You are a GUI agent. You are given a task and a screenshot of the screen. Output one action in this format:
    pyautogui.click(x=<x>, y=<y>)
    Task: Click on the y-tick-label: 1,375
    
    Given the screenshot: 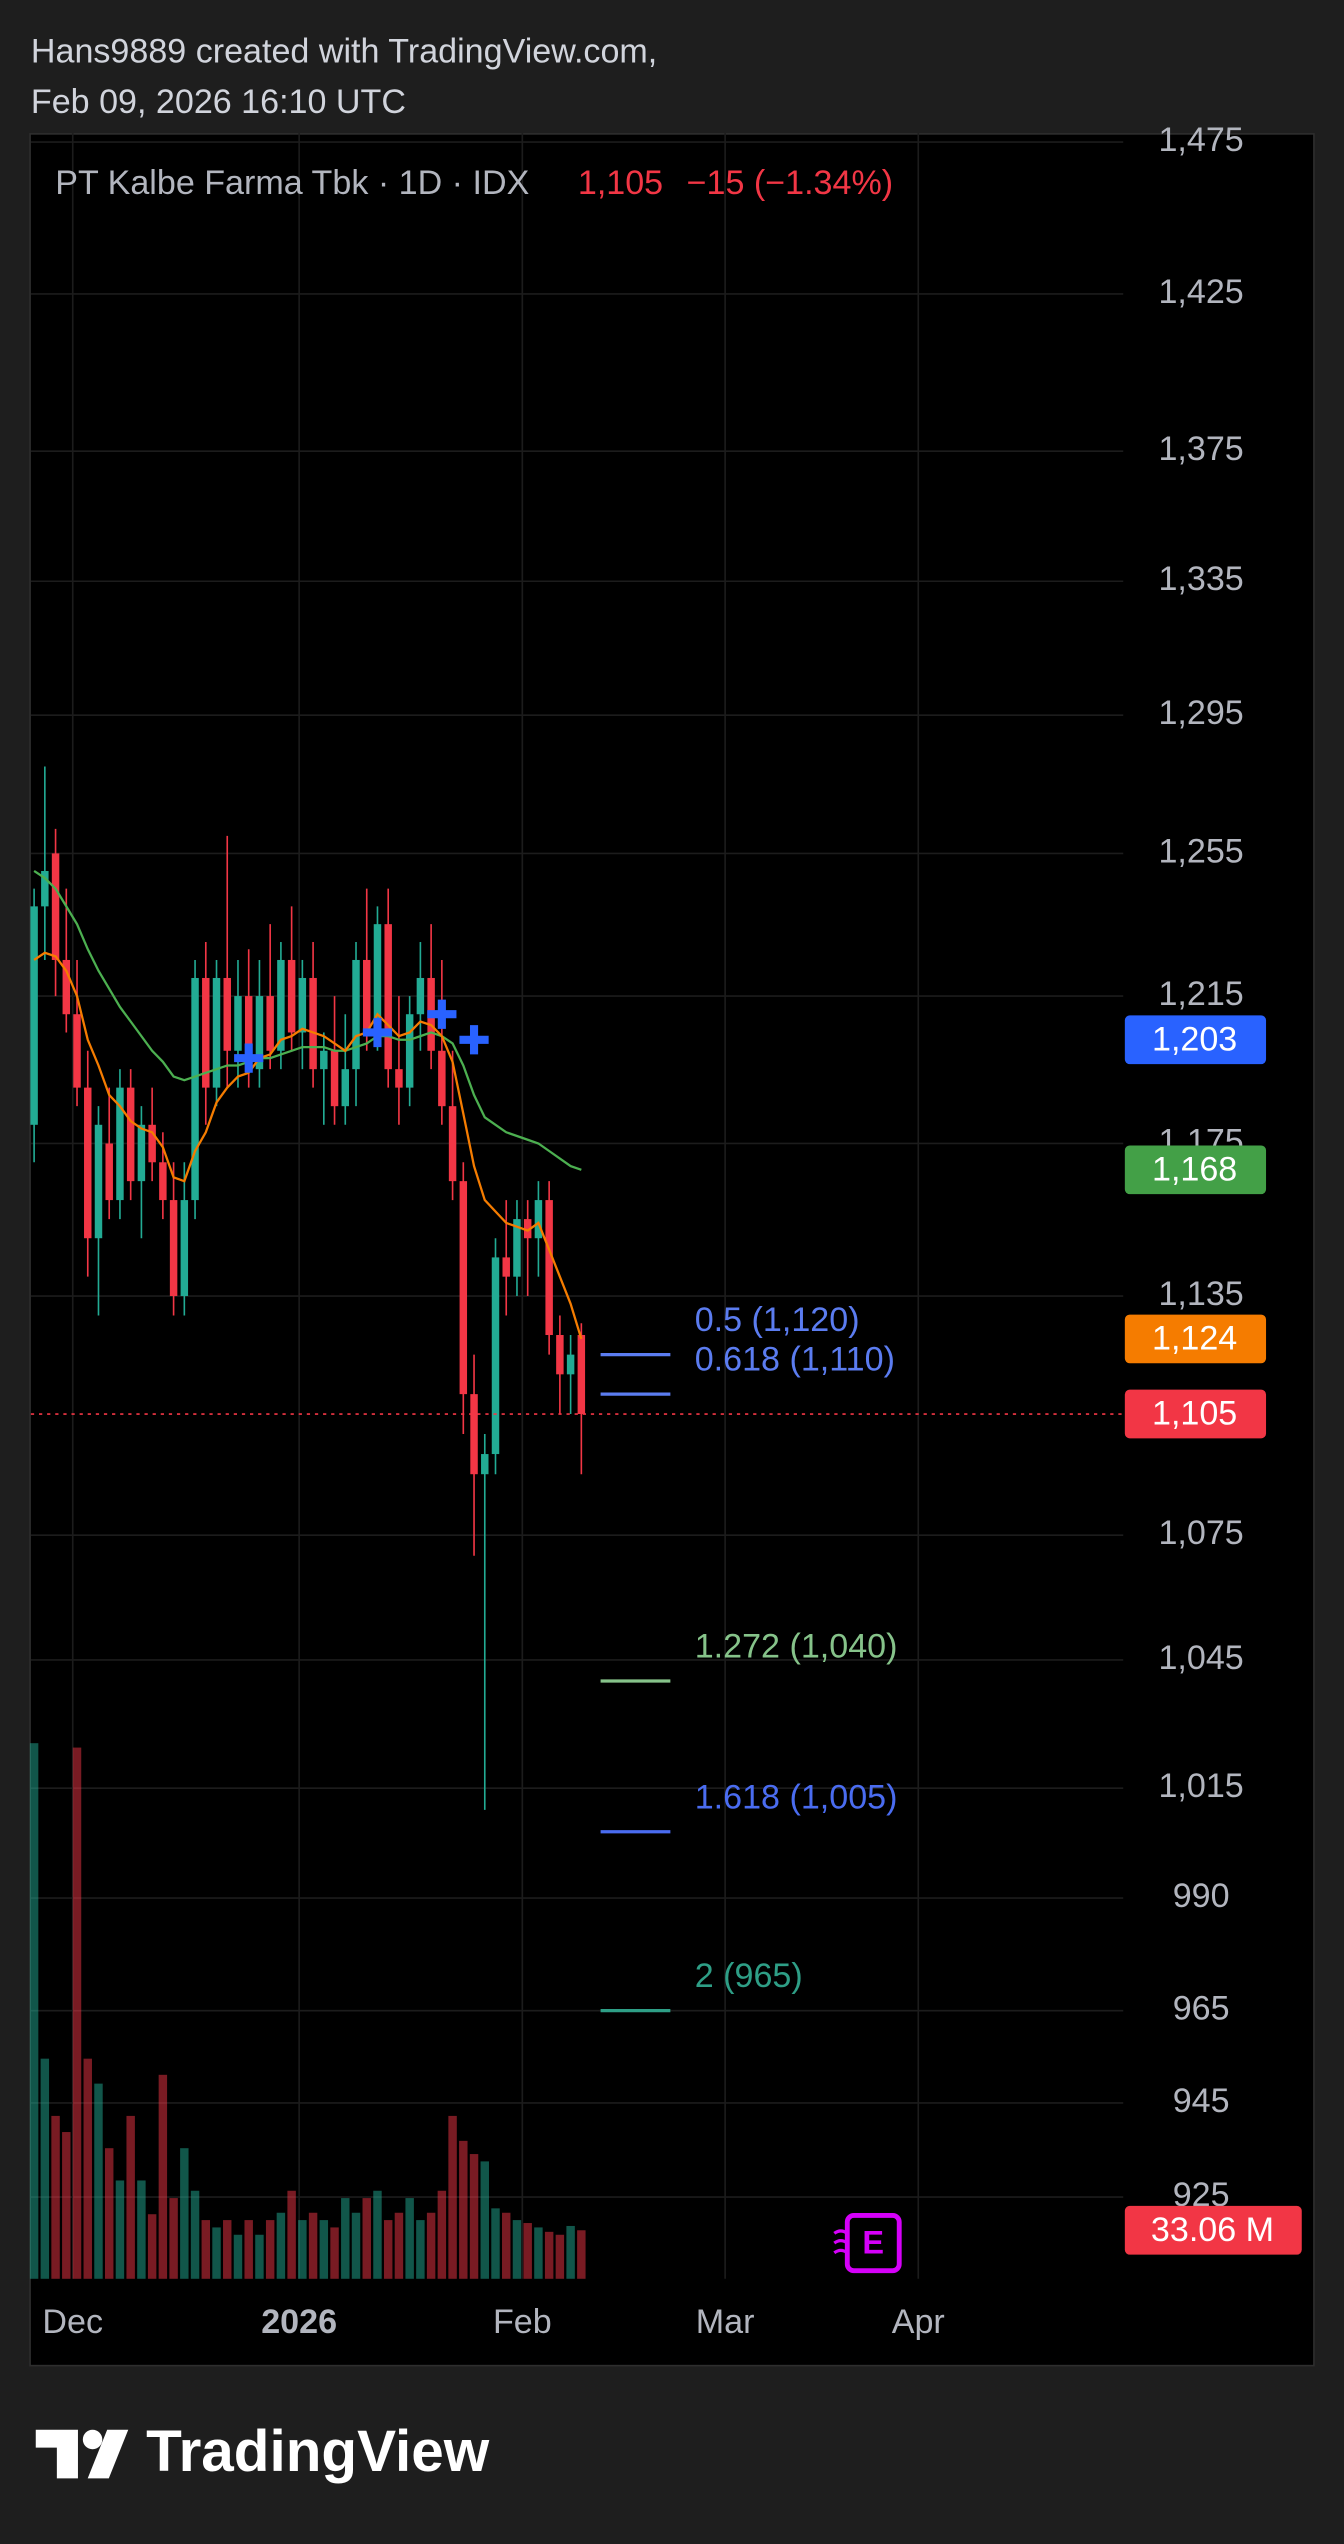 What is the action you would take?
    pyautogui.click(x=1200, y=449)
    